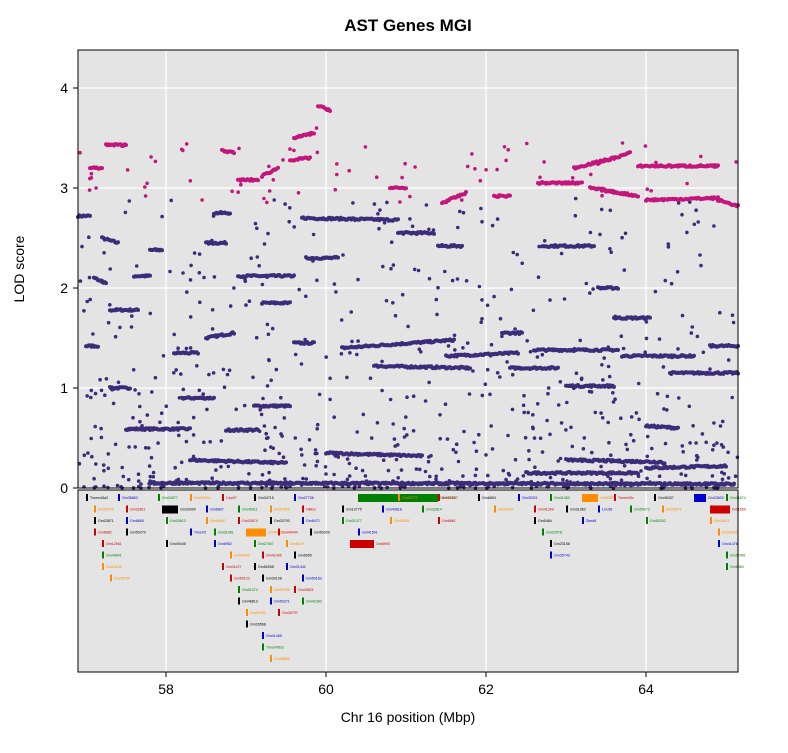 The width and height of the screenshot is (788, 753). Describe the element at coordinates (646, 689) in the screenshot. I see `x-tick-label: 64` at that location.